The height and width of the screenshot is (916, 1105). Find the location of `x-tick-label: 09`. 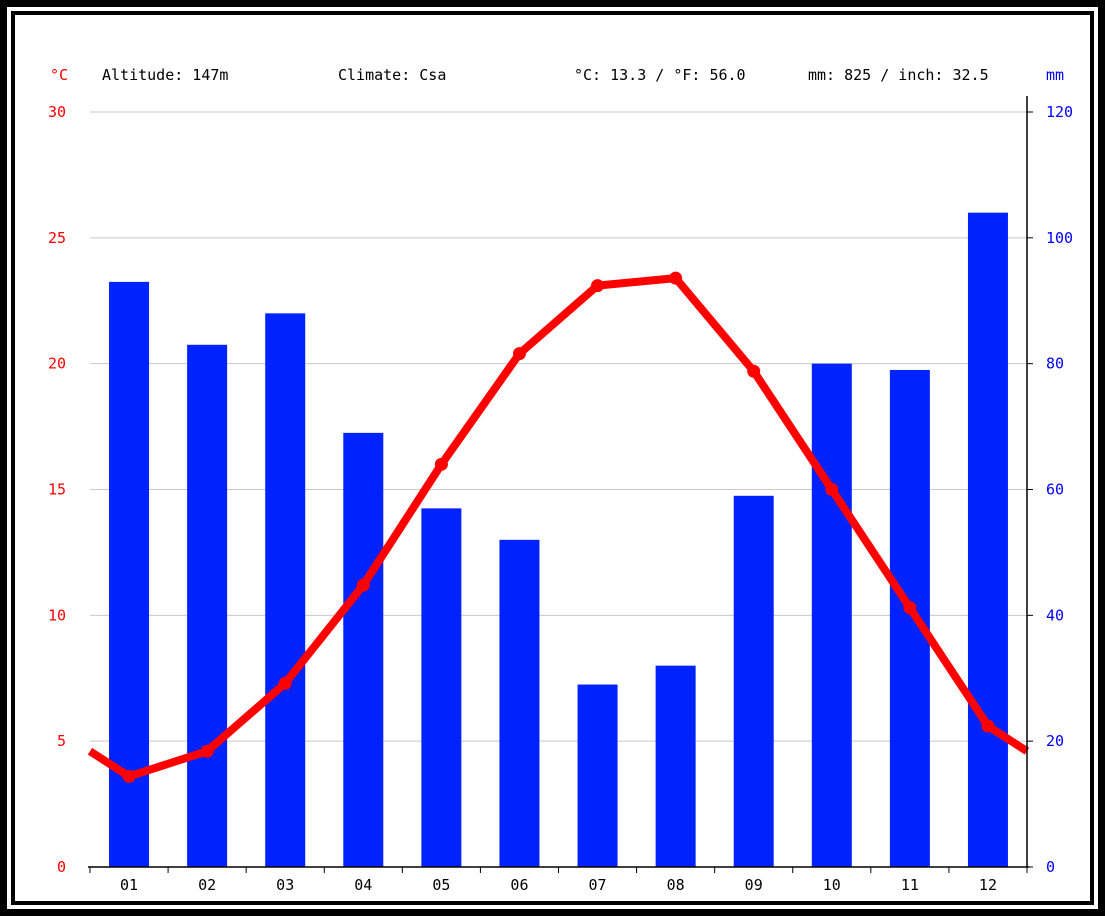

x-tick-label: 09 is located at coordinates (754, 885).